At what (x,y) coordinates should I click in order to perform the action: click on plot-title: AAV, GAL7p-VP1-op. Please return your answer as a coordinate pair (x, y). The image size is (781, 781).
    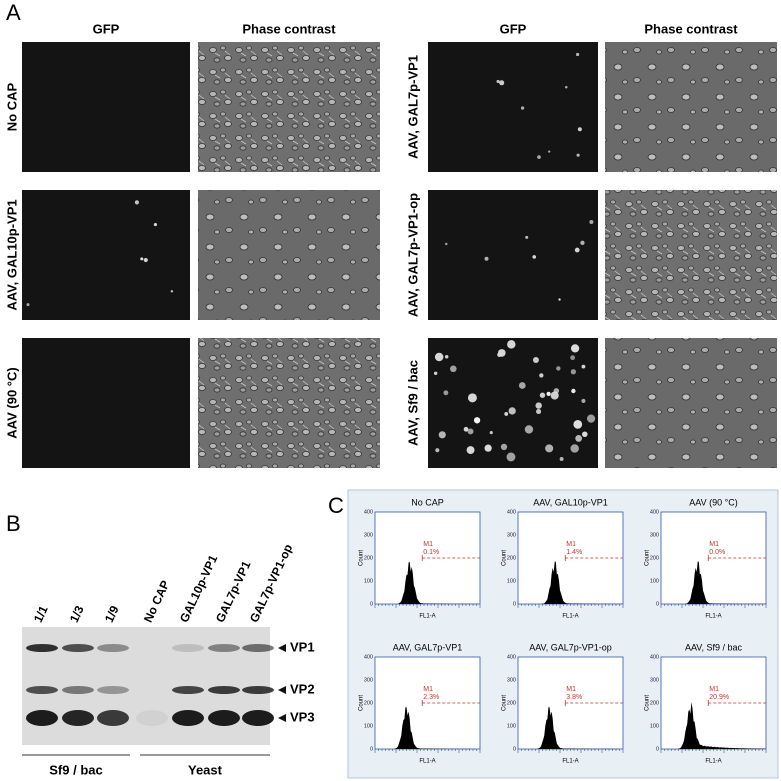
    Looking at the image, I should click on (570, 647).